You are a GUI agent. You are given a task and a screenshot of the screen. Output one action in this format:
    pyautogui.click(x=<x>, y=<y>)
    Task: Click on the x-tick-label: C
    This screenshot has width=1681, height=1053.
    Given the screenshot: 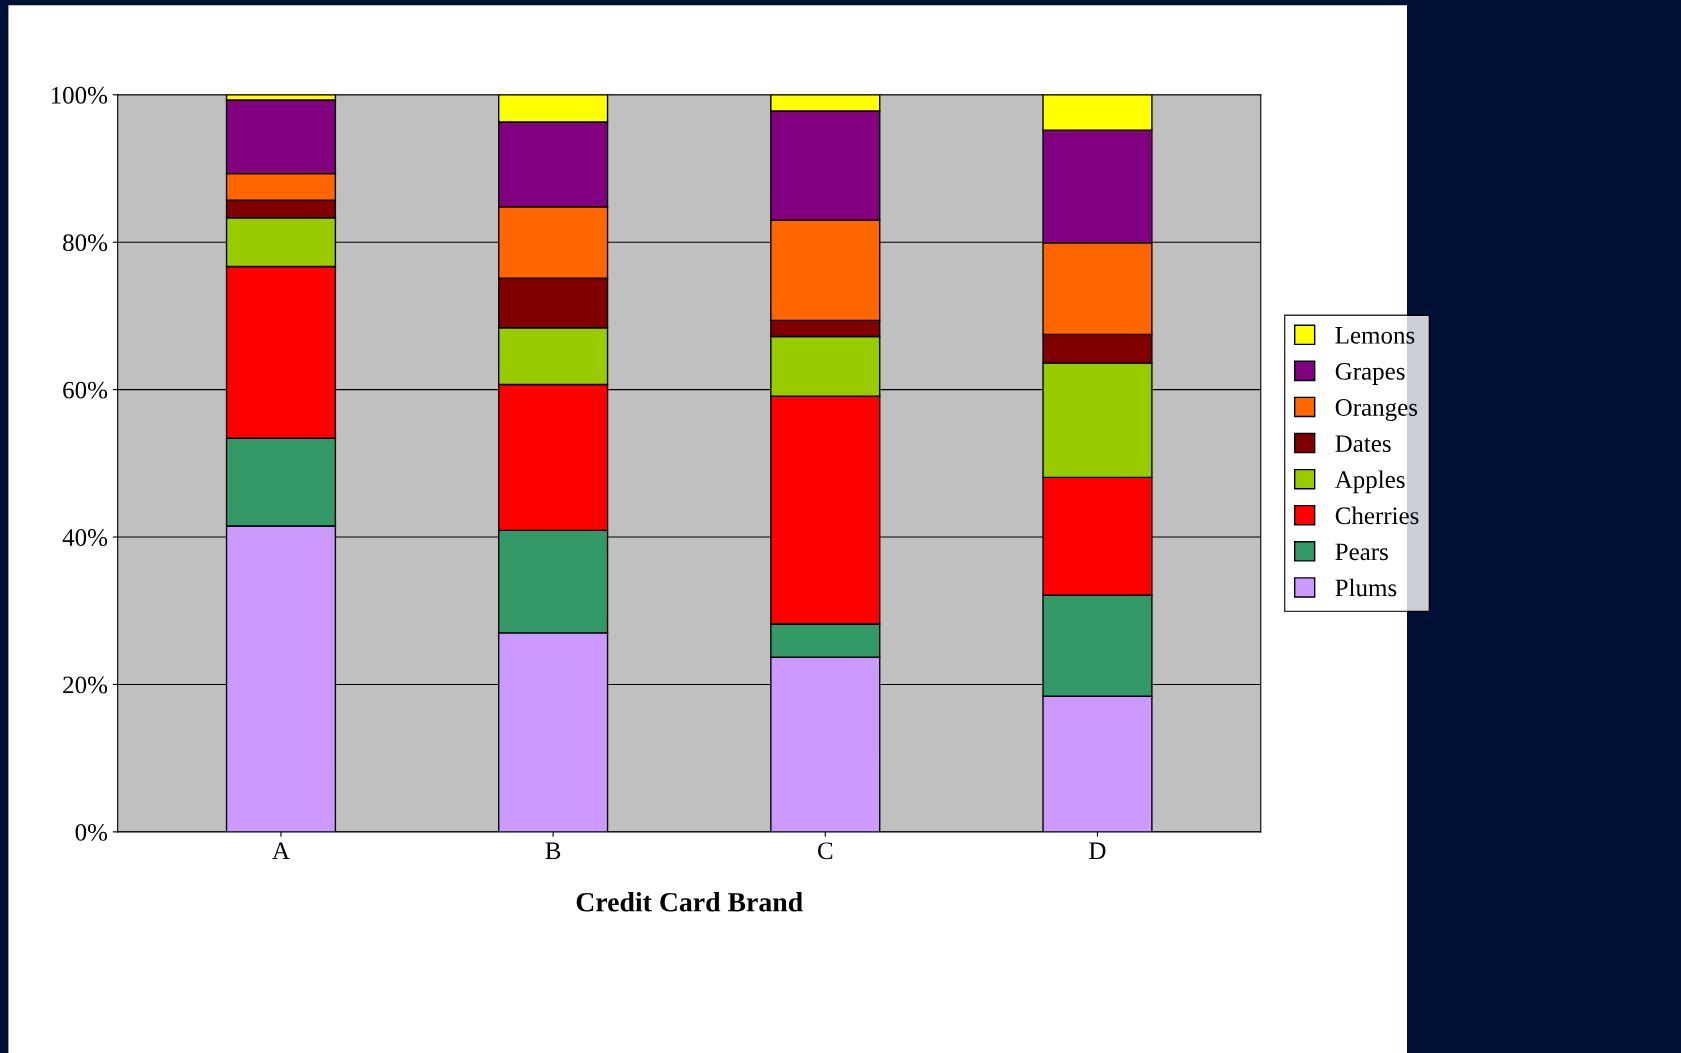 What is the action you would take?
    pyautogui.click(x=825, y=851)
    